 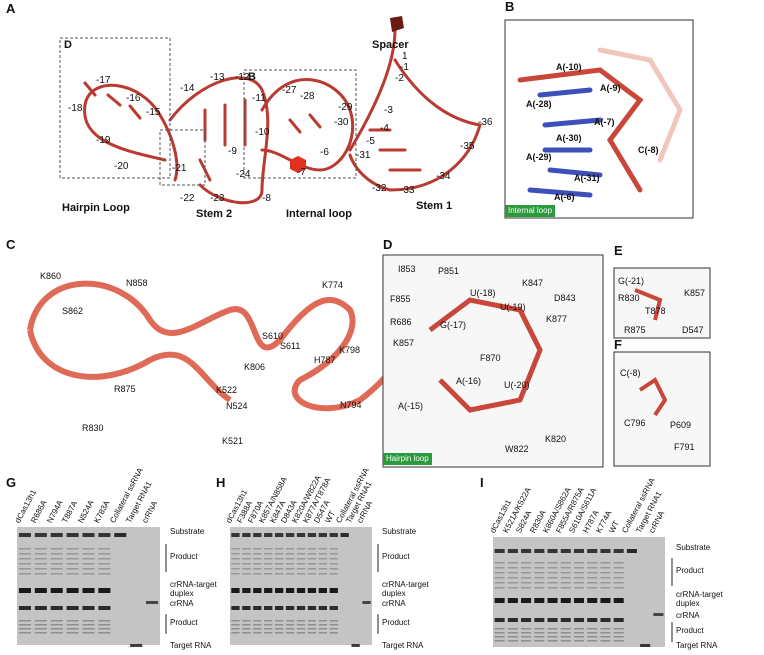 What do you see at coordinates (404, 343) in the screenshot?
I see `residue-label: K857` at bounding box center [404, 343].